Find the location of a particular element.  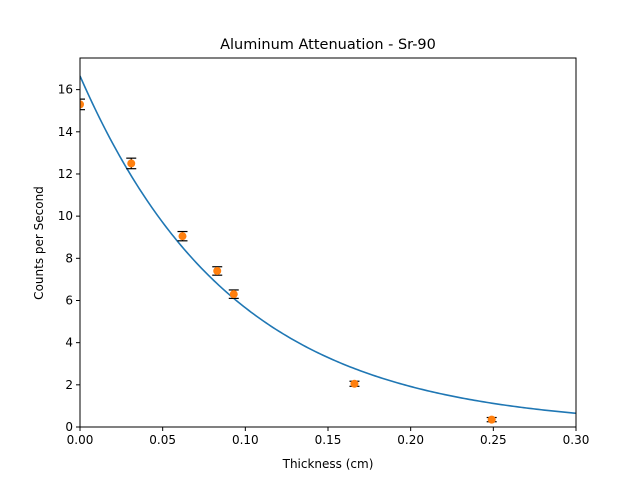

x-axis-label: Thickness (cm) is located at coordinates (328, 464).